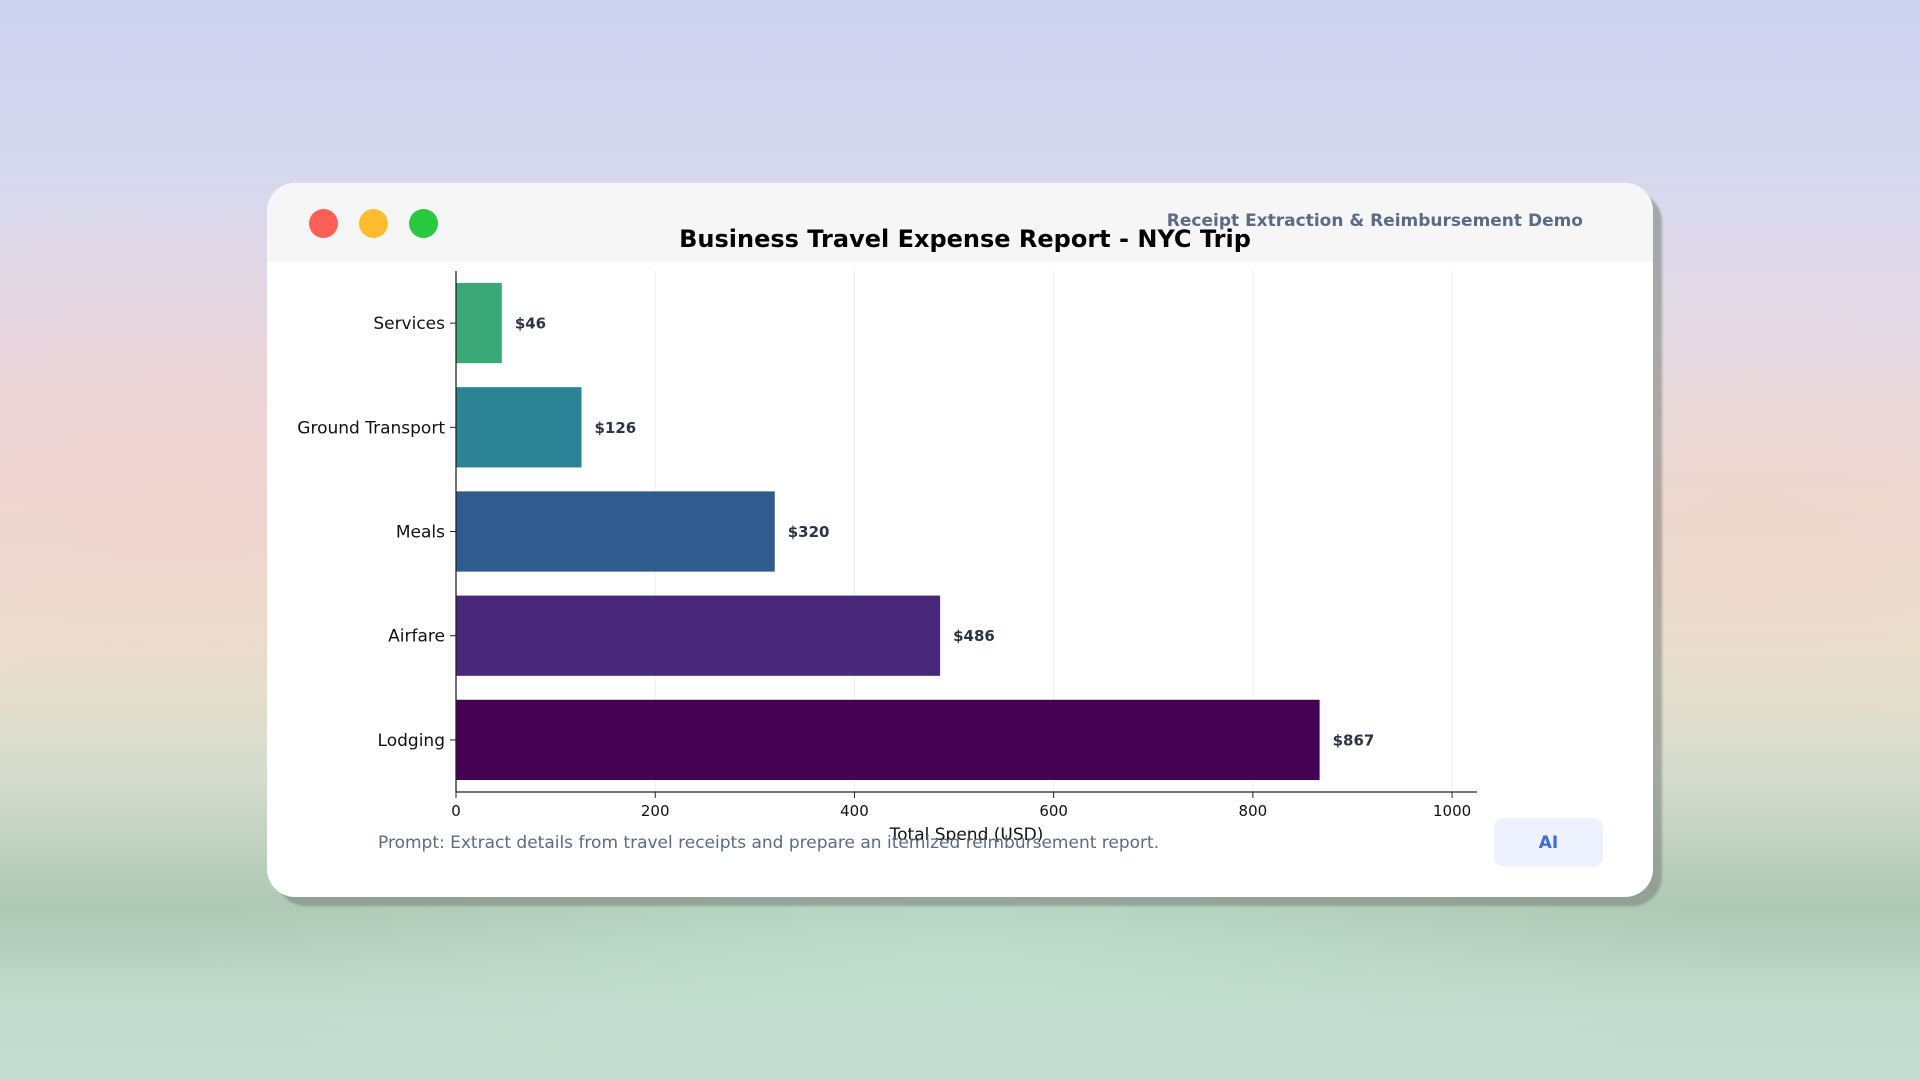 This screenshot has width=1920, height=1080. Describe the element at coordinates (974, 636) in the screenshot. I see `data-label: $486` at that location.